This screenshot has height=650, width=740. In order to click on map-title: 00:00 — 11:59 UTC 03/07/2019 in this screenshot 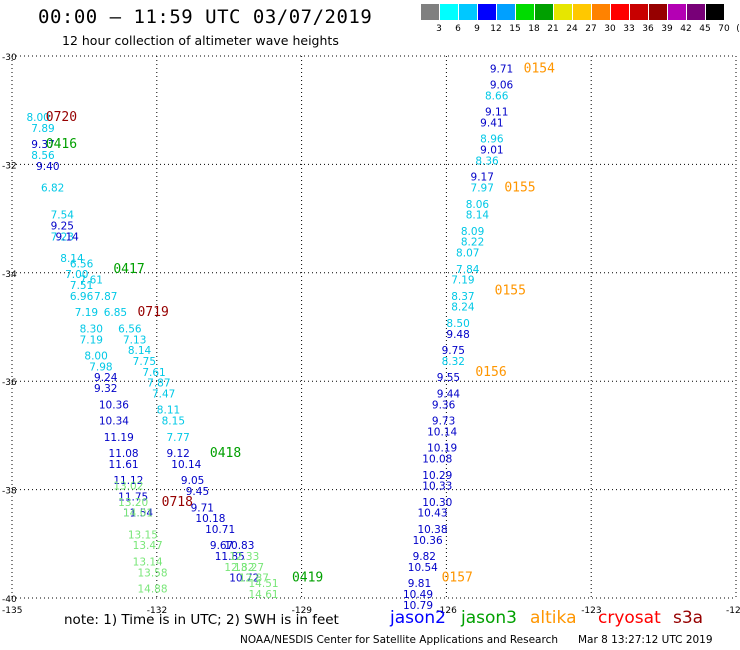, I will do `click(205, 17)`.